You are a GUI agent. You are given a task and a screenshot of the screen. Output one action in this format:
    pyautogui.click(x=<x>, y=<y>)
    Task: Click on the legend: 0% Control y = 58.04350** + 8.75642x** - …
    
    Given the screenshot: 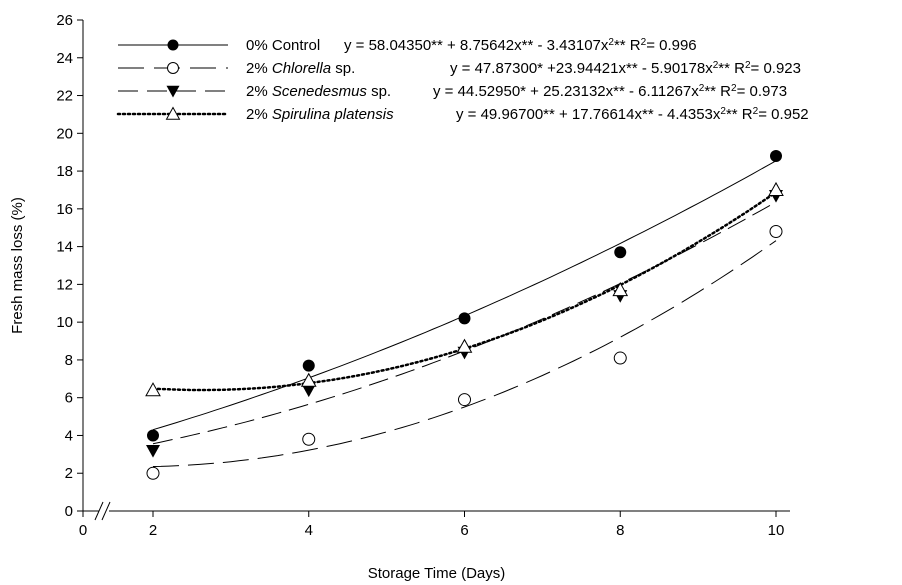 What is the action you would take?
    pyautogui.click(x=462, y=80)
    